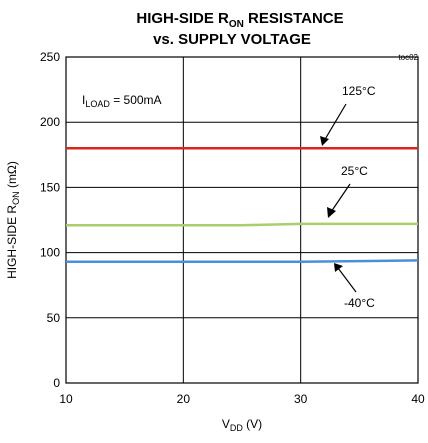 The width and height of the screenshot is (428, 443). Describe the element at coordinates (418, 399) in the screenshot. I see `x-tick-label: 40` at that location.